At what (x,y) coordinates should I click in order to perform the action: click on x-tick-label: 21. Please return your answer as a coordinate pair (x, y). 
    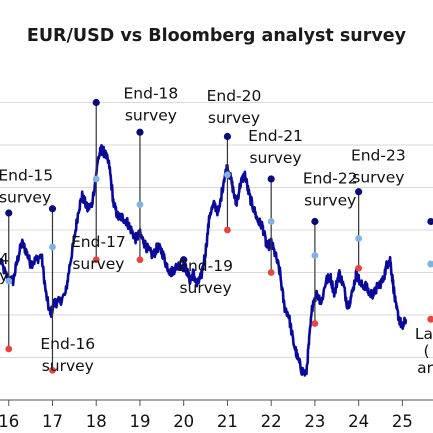
    Looking at the image, I should click on (227, 421).